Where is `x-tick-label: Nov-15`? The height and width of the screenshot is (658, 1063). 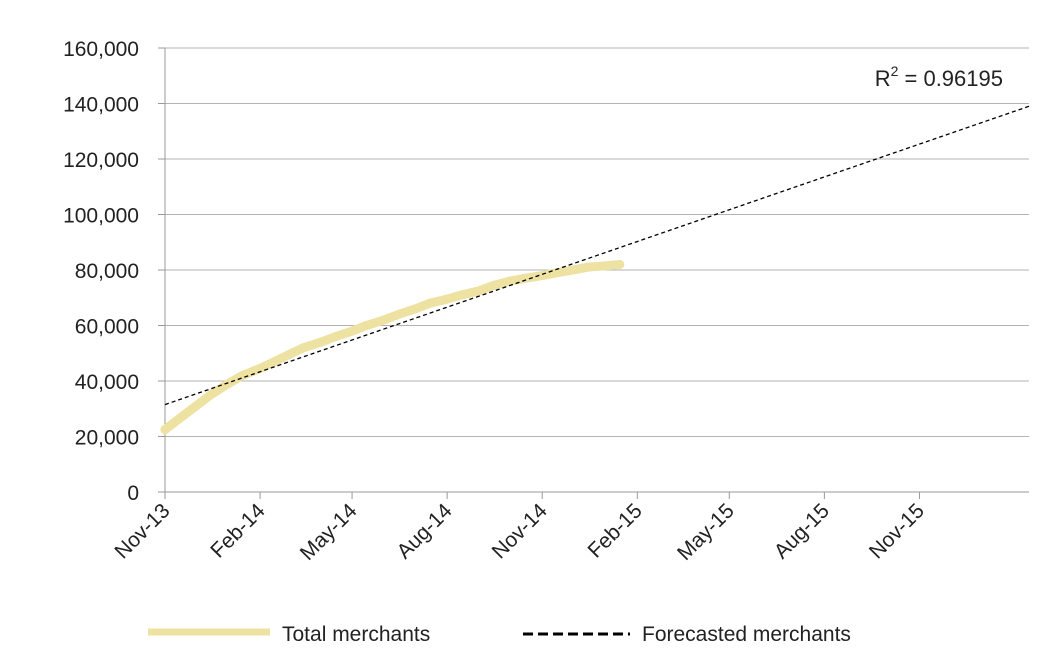 x-tick-label: Nov-15 is located at coordinates (897, 531).